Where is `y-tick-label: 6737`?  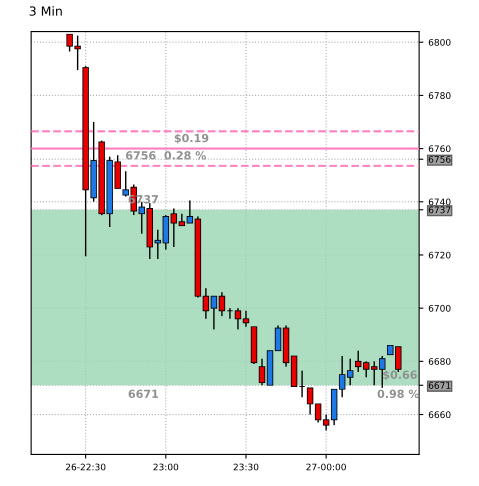 y-tick-label: 6737 is located at coordinates (439, 210).